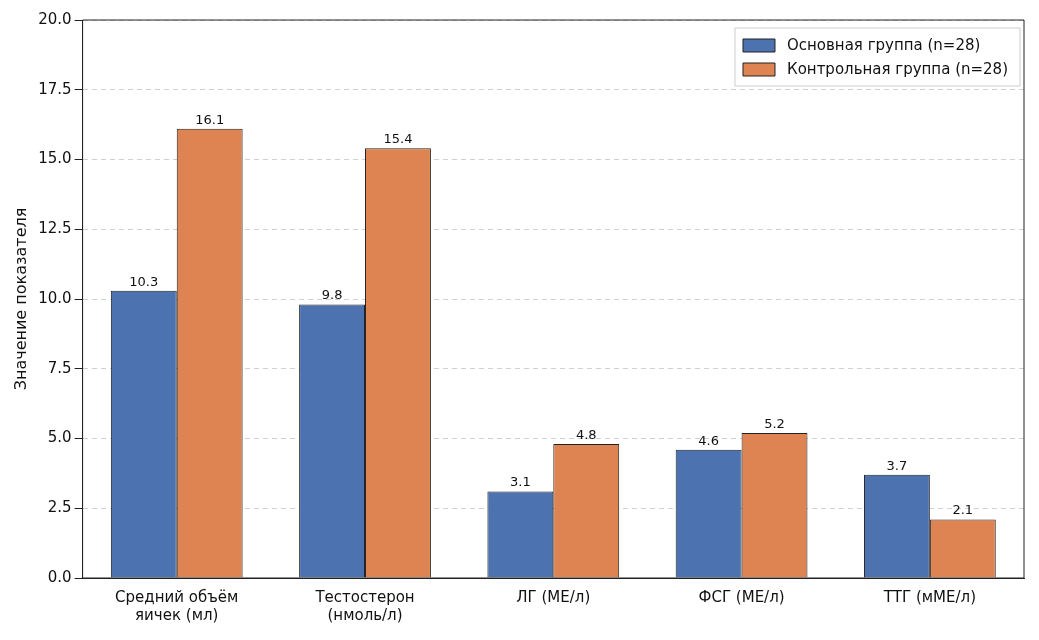 The height and width of the screenshot is (640, 1039). What do you see at coordinates (364, 605) in the screenshot?
I see `x-tick-label: Тестостерон (нмоль/л)` at bounding box center [364, 605].